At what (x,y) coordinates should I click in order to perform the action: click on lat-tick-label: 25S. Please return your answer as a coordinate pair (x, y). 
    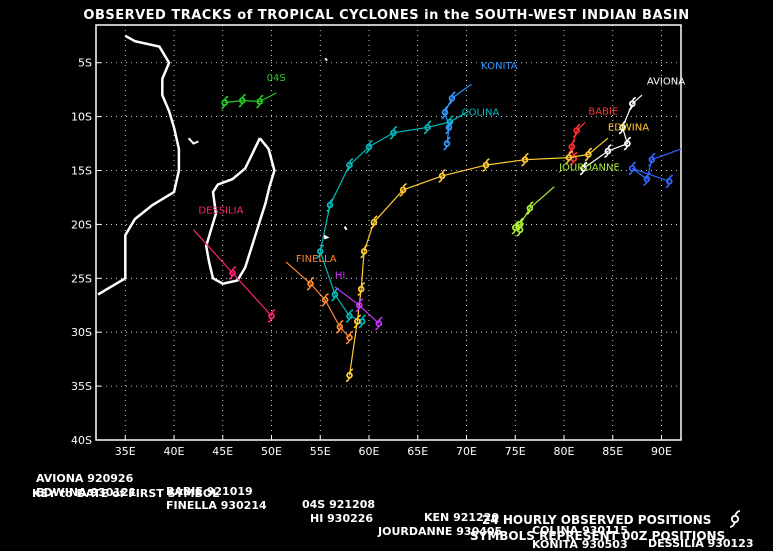
    Looking at the image, I should click on (81, 278).